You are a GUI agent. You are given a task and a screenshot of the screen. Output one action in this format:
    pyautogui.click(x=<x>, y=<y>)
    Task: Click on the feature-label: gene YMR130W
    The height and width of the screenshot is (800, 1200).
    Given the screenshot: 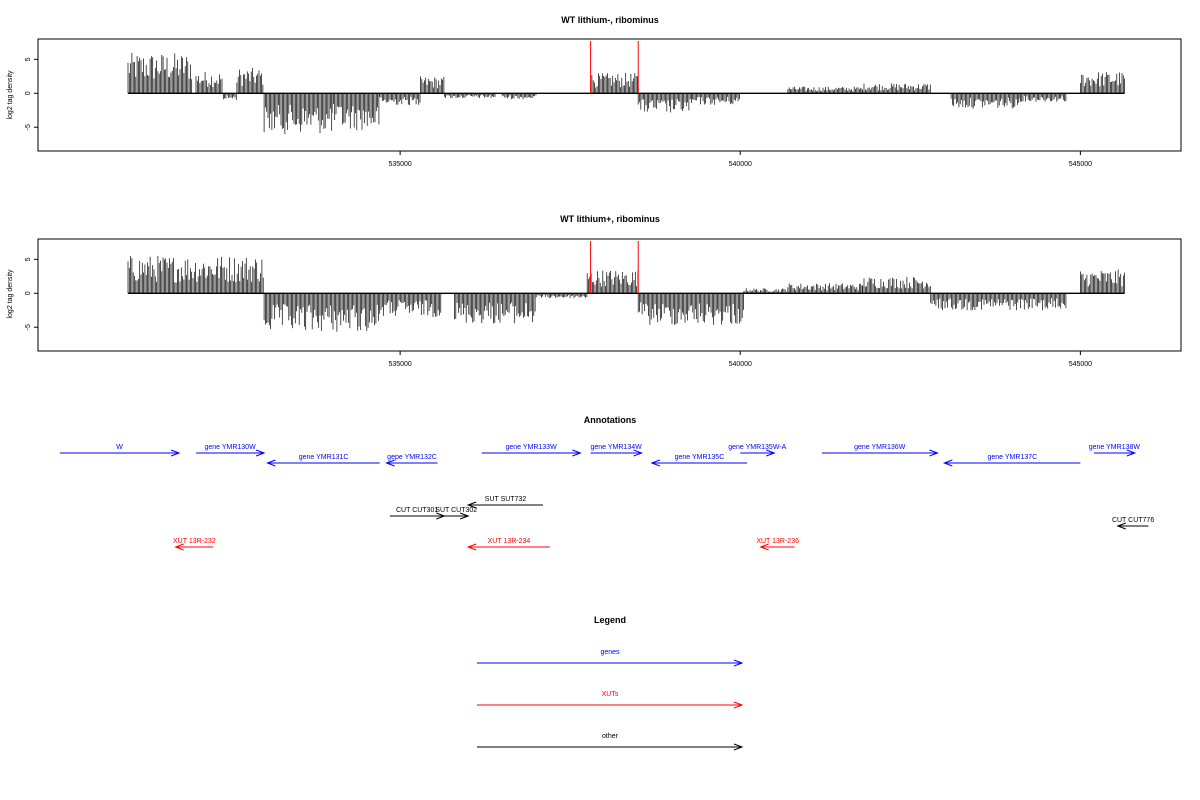 What is the action you would take?
    pyautogui.click(x=230, y=447)
    